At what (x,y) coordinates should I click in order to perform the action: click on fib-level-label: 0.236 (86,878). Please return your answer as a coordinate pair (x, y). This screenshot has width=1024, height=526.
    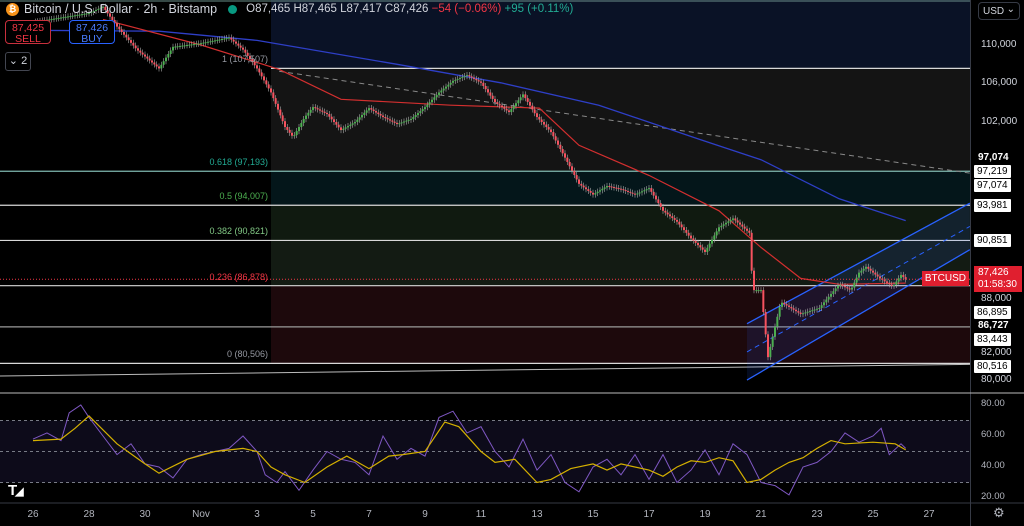
    Looking at the image, I should click on (238, 276).